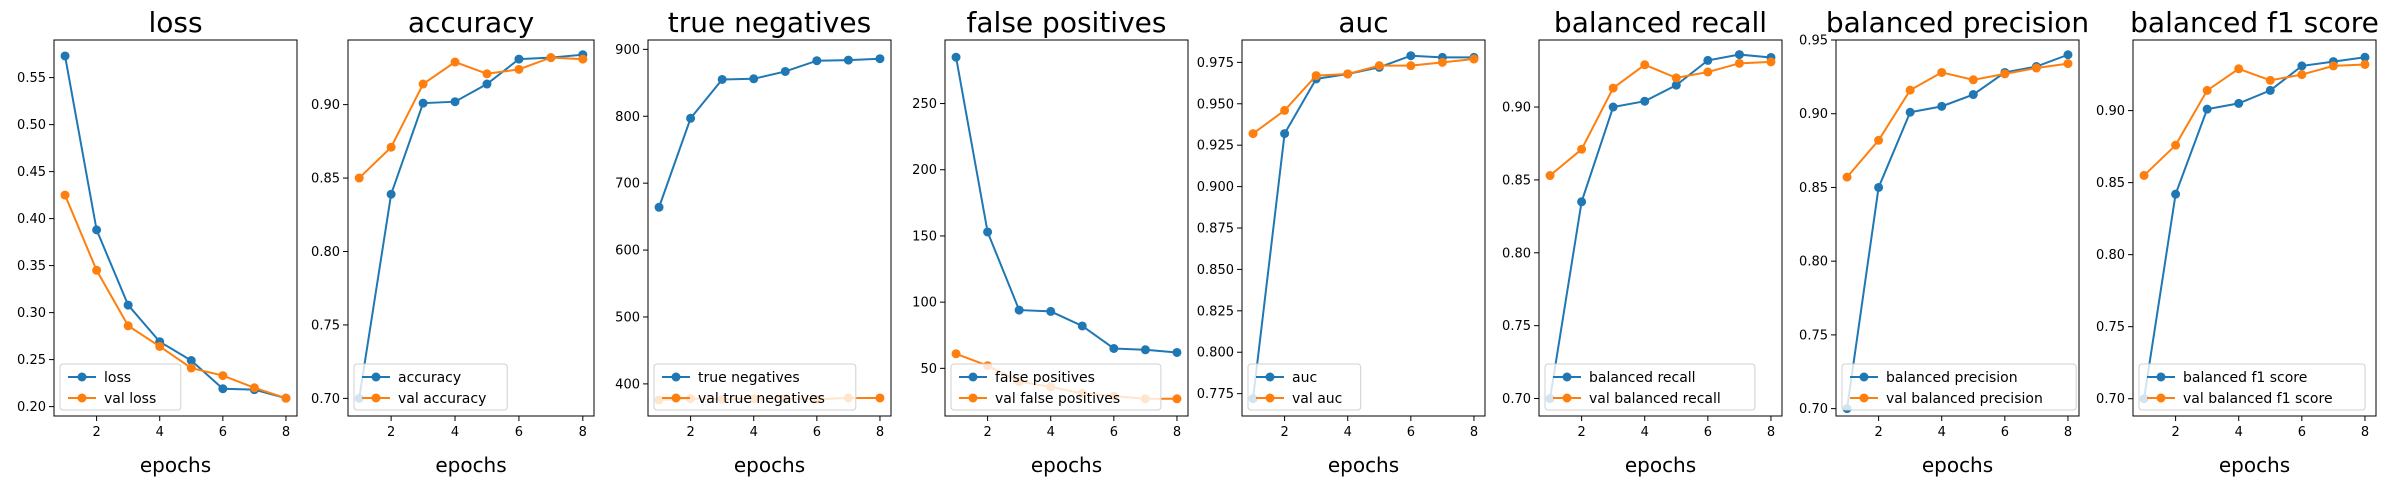 The image size is (2385, 483). What do you see at coordinates (325, 179) in the screenshot?
I see `accuracy-y-tick-label: 0.85` at bounding box center [325, 179].